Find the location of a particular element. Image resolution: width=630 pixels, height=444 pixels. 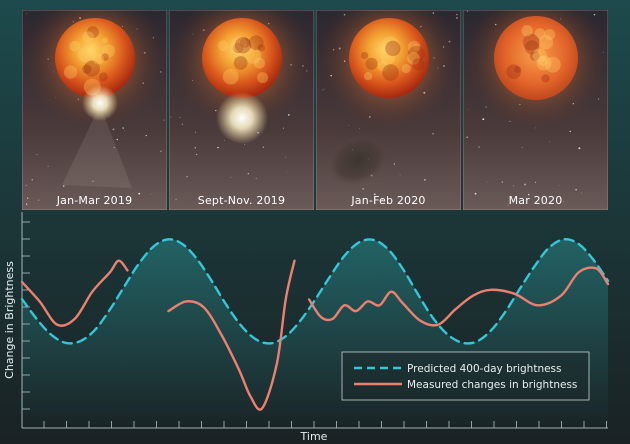

ejected-plume is located at coordinates (97, 146).